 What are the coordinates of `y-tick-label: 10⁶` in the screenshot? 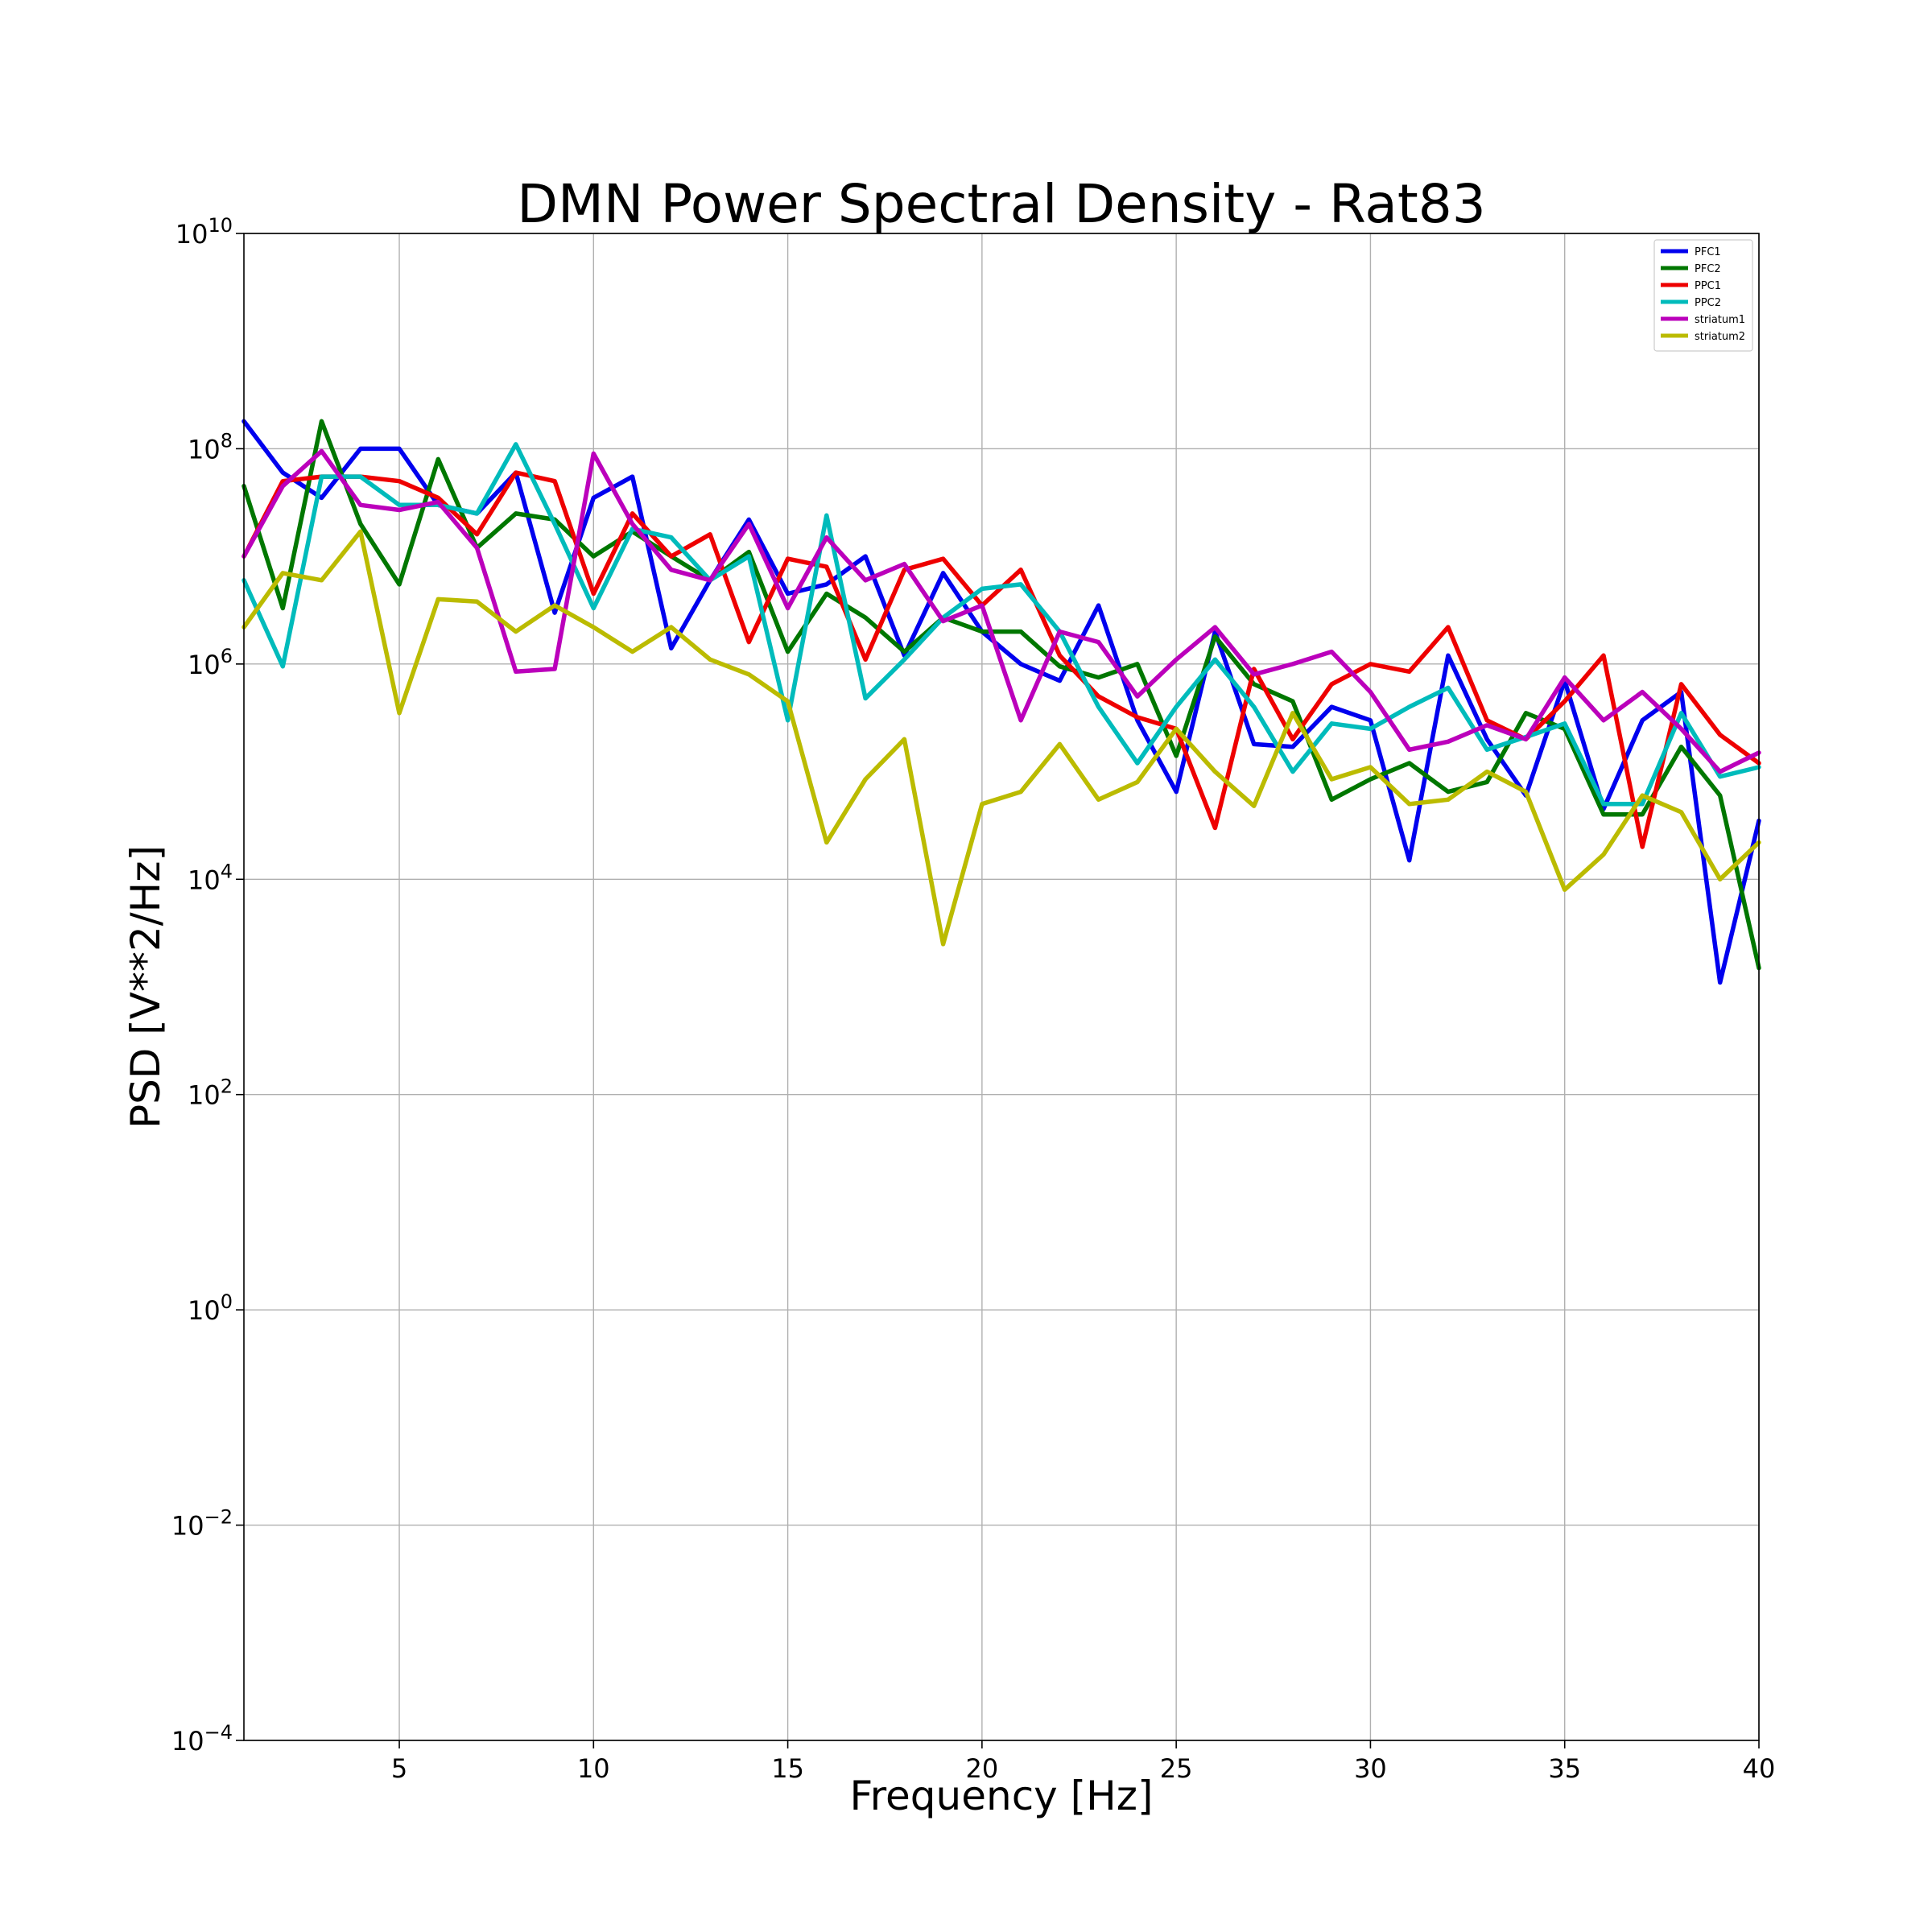 It's located at (211, 662).